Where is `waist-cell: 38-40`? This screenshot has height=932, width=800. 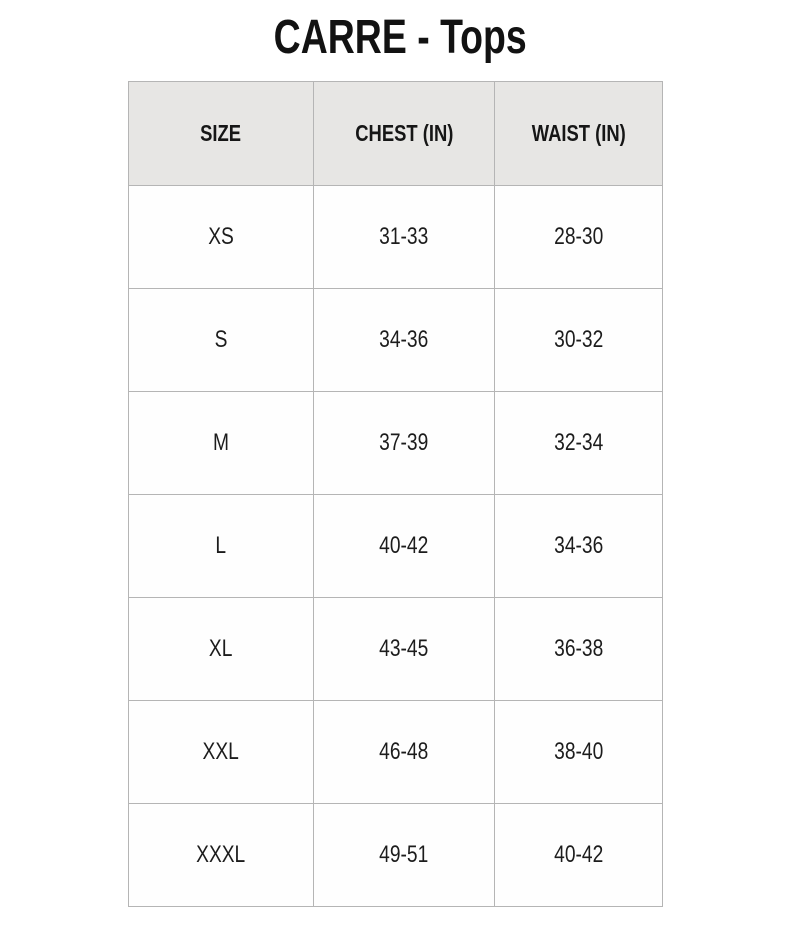 waist-cell: 38-40 is located at coordinates (578, 752).